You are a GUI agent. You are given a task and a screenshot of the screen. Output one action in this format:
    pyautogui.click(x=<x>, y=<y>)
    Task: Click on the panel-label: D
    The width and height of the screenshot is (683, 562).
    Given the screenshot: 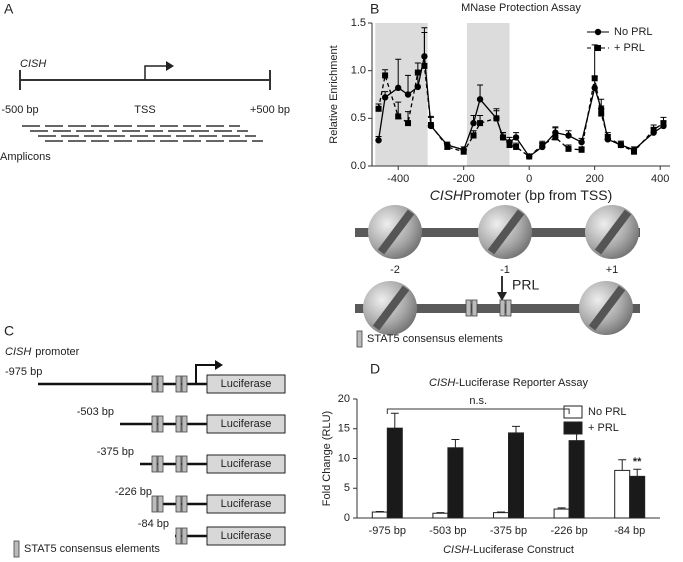 What is the action you would take?
    pyautogui.click(x=375, y=369)
    